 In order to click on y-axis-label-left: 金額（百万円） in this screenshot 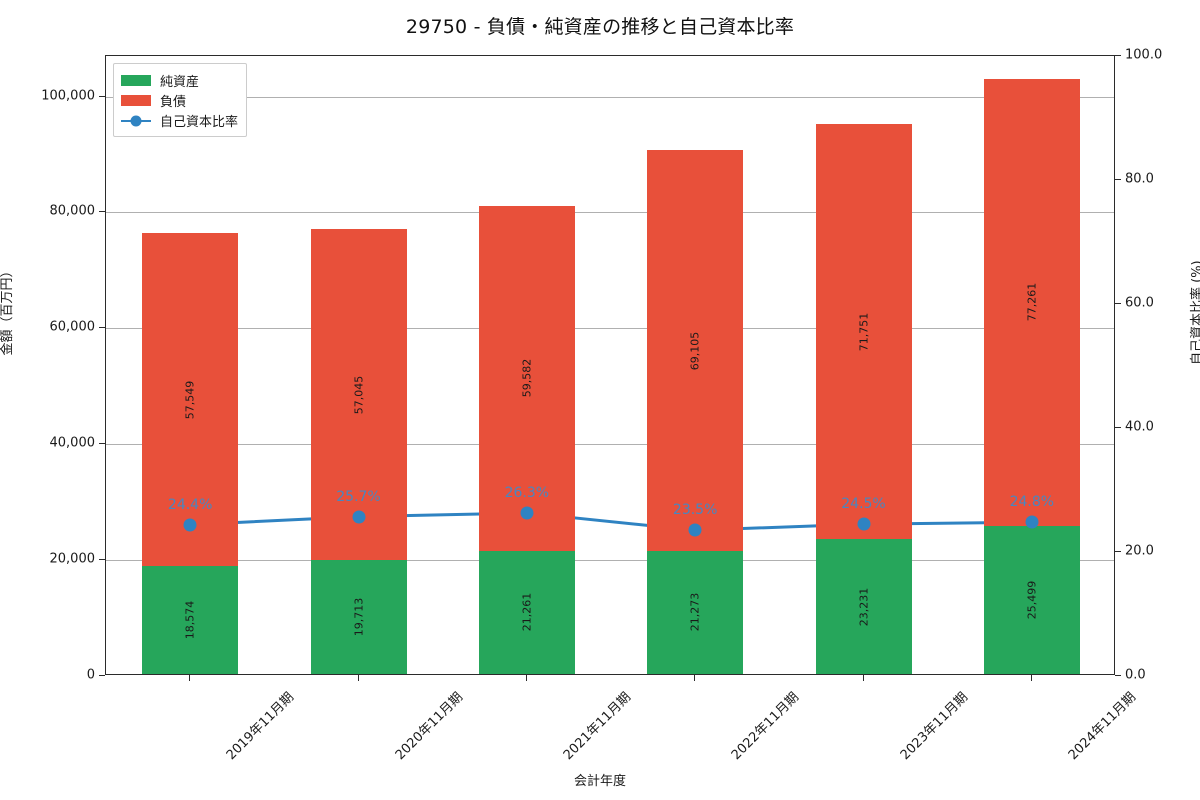, I will do `click(7, 310)`.